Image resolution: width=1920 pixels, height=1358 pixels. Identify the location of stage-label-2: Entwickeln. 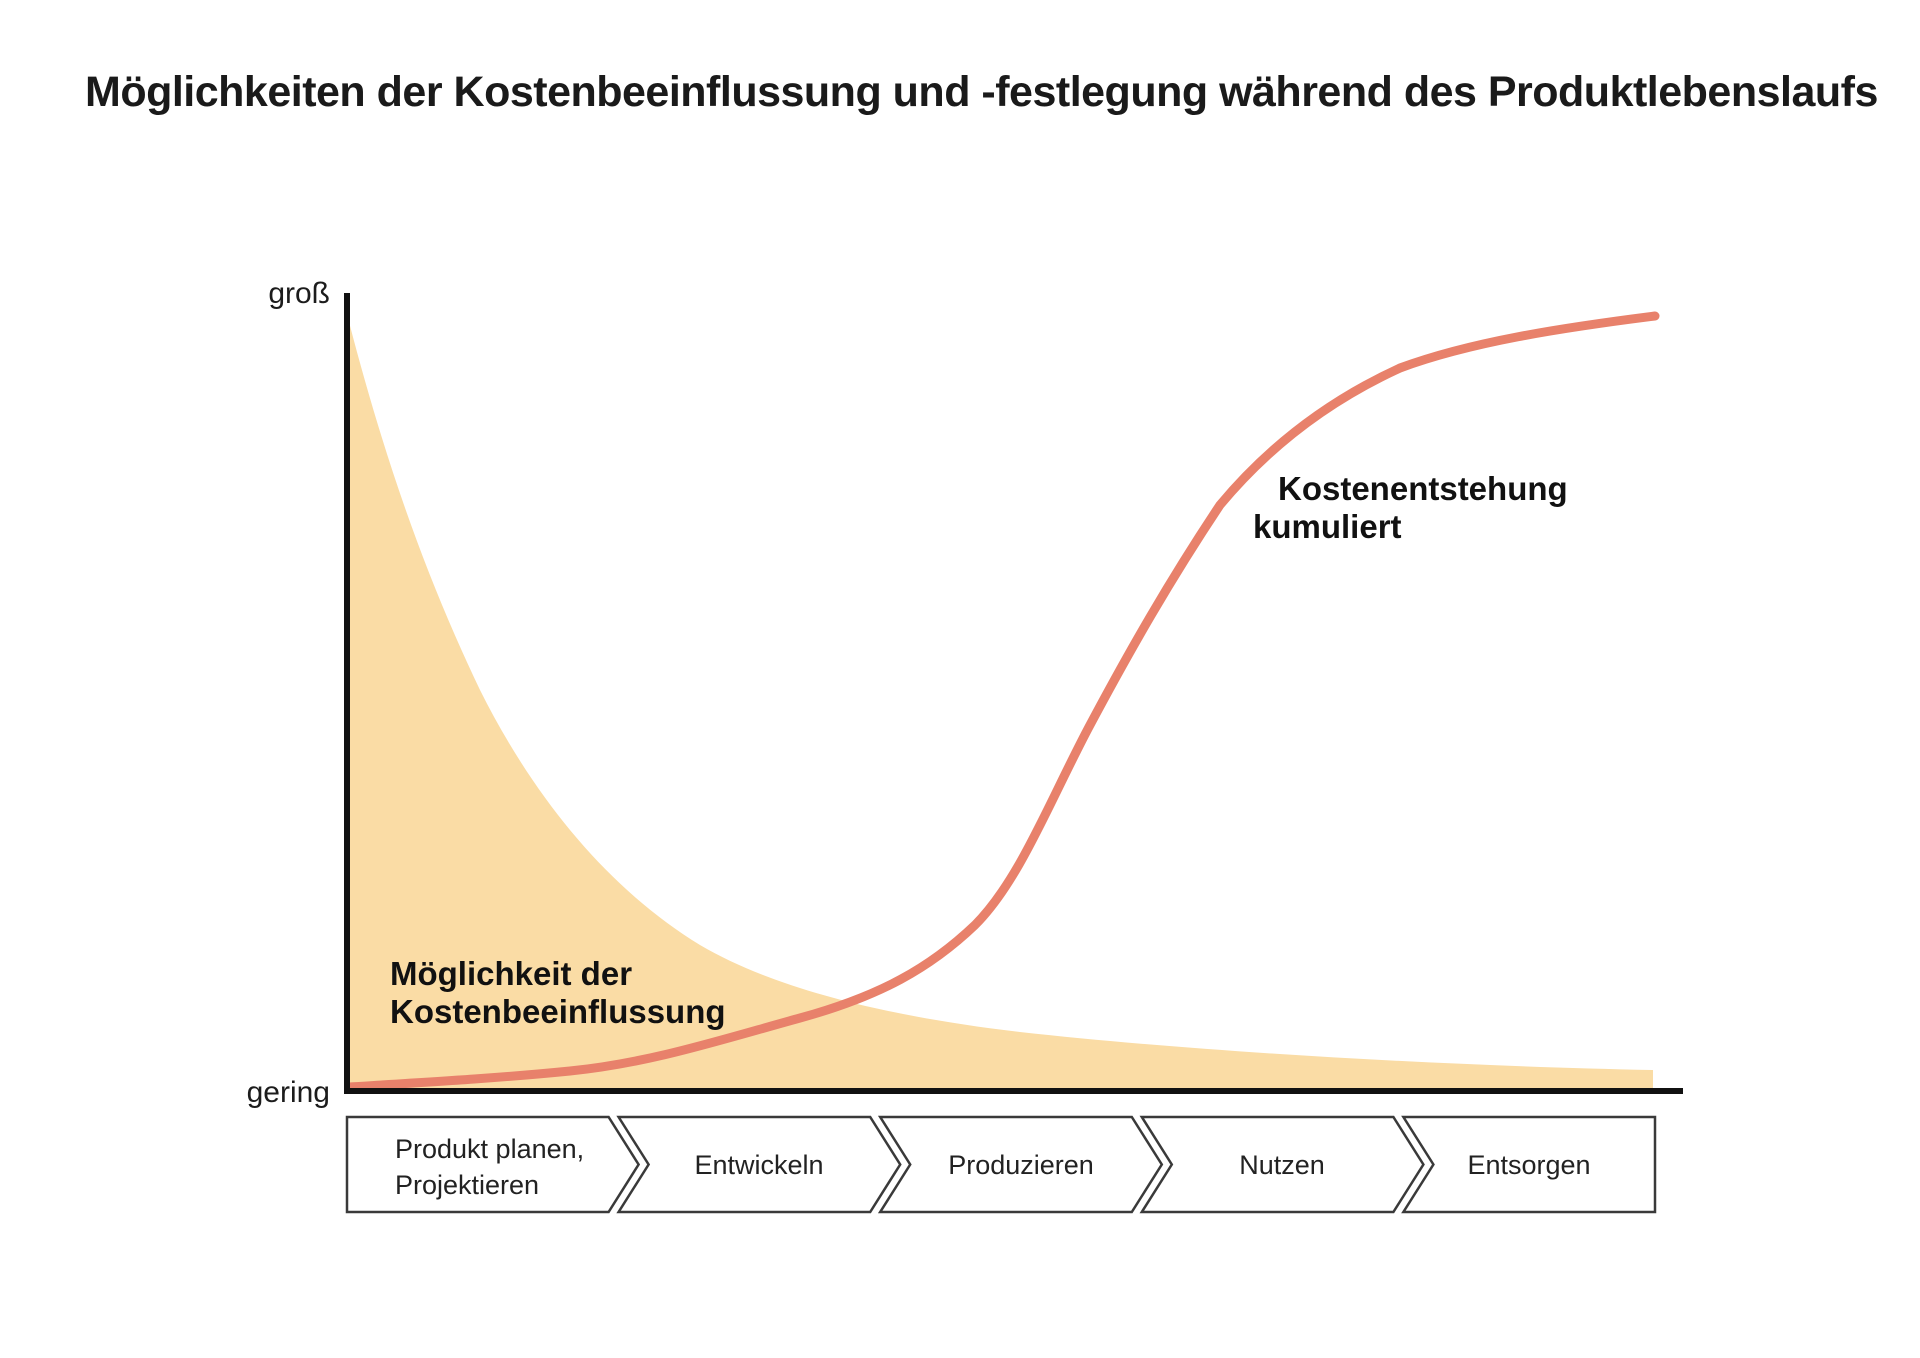
(758, 1165).